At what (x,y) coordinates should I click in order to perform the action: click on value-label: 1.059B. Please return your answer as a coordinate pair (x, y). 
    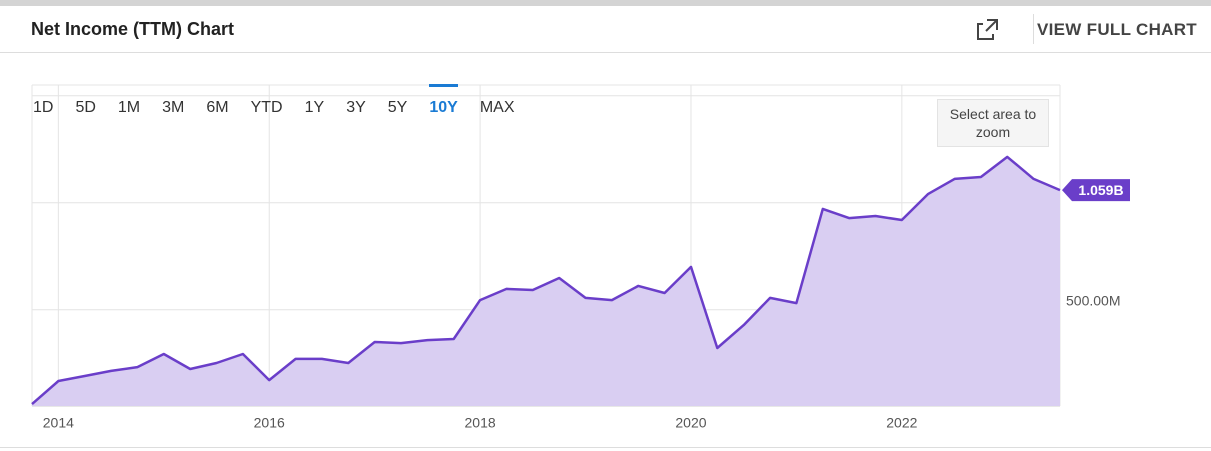
    Looking at the image, I should click on (1100, 190).